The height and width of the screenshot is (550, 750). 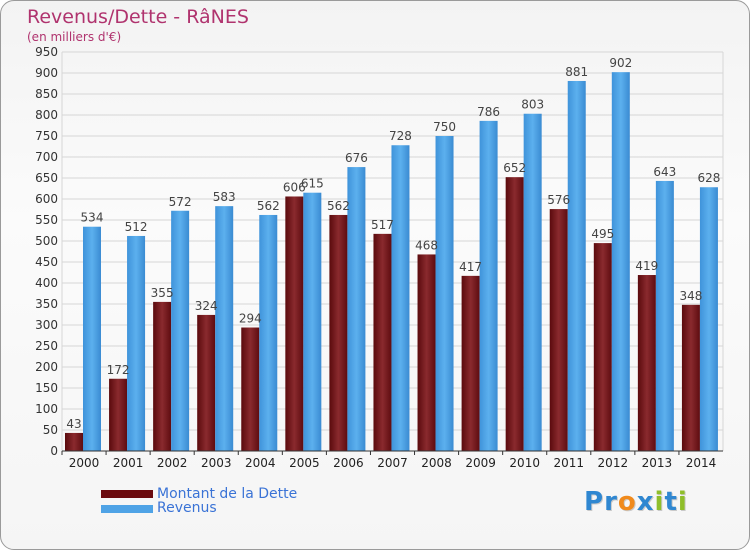 What do you see at coordinates (664, 172) in the screenshot?
I see `value-label: 643` at bounding box center [664, 172].